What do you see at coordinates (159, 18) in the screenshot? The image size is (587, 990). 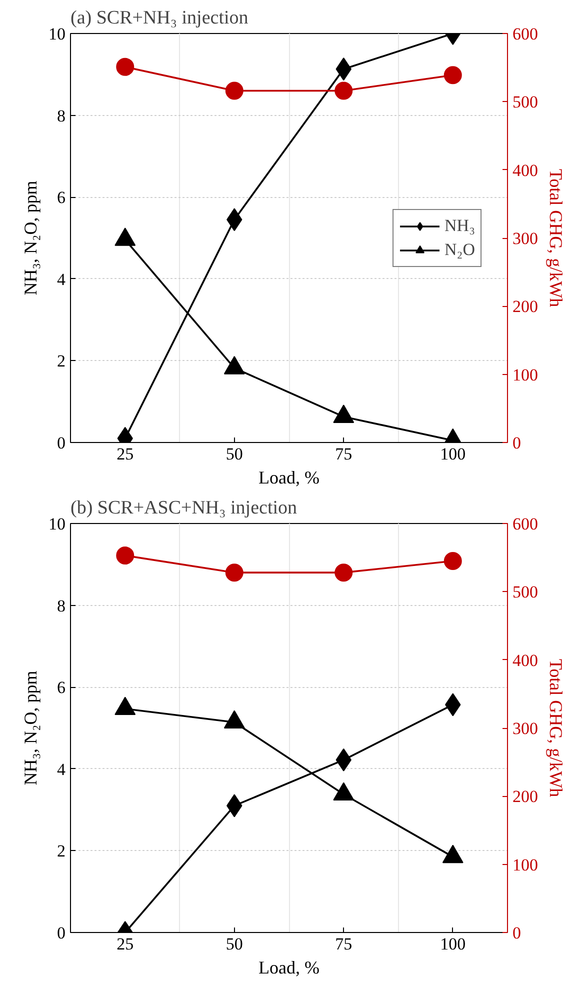 I see `chart-title: (a) SCR+NH₃ injection` at bounding box center [159, 18].